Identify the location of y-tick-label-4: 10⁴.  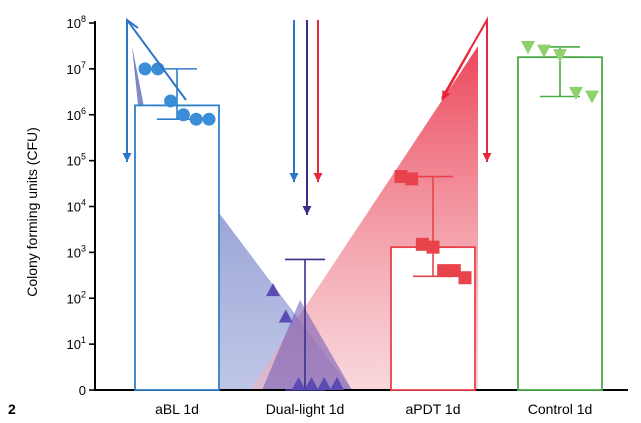
(76, 206).